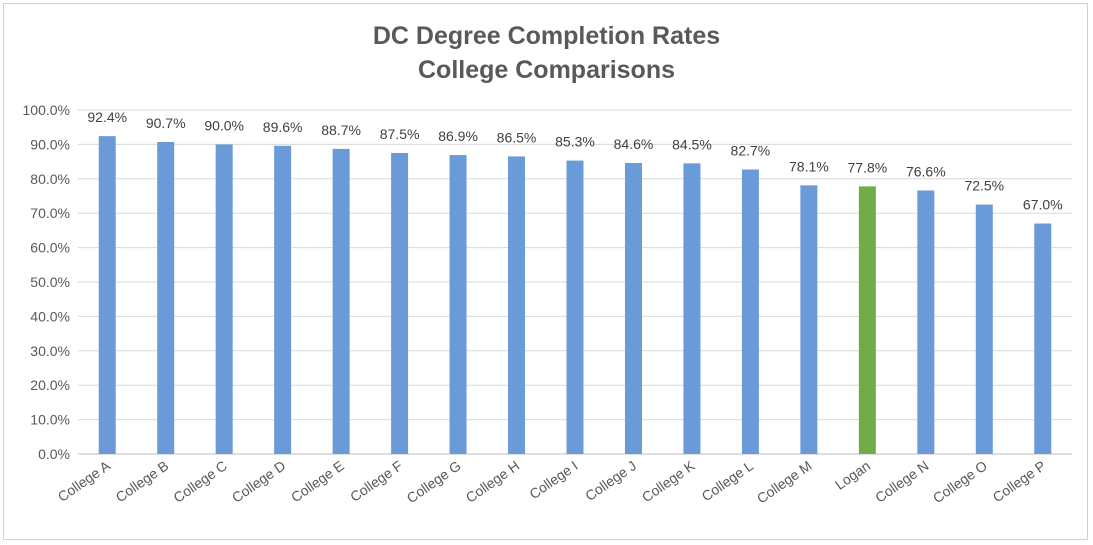 The image size is (1093, 545). Describe the element at coordinates (546, 70) in the screenshot. I see `chart-subtitle: College Comparisons` at that location.